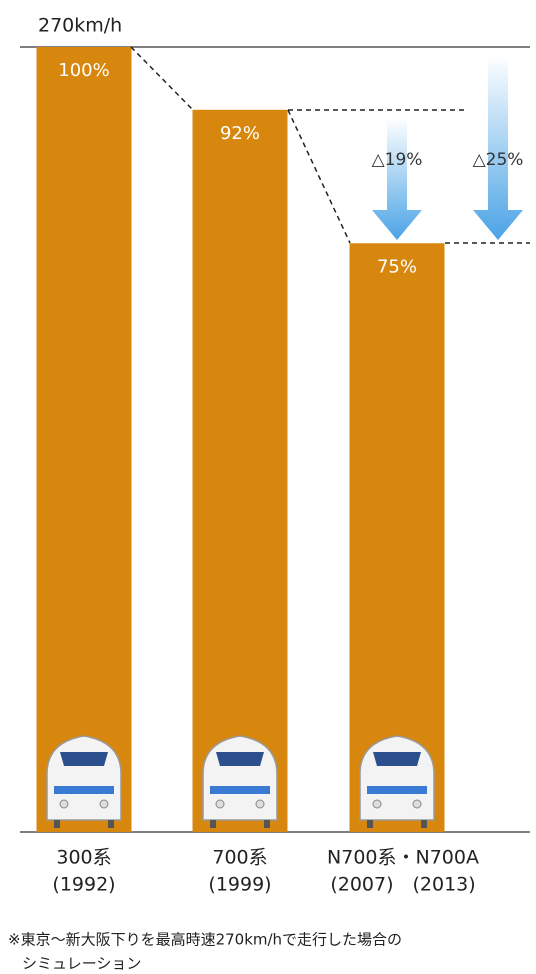 Image resolution: width=536 pixels, height=974 pixels. Describe the element at coordinates (239, 885) in the screenshot. I see `x-tick-sublabel: (1999)` at that location.